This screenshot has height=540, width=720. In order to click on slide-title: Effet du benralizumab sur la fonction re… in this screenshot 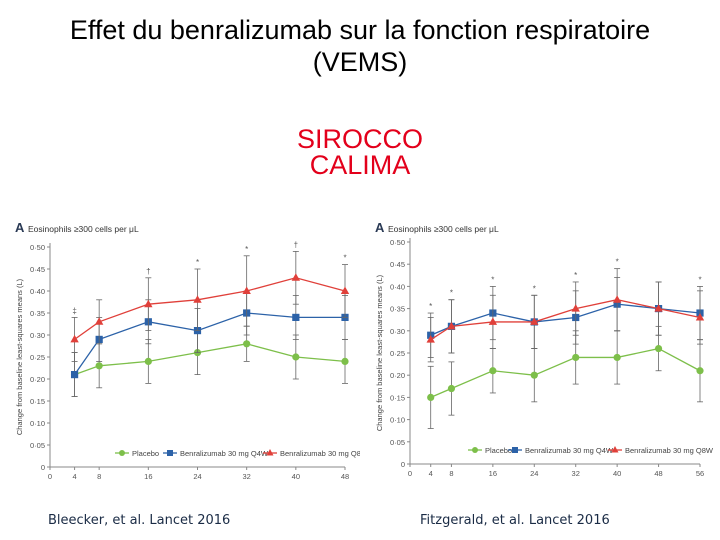, I will do `click(360, 46)`.